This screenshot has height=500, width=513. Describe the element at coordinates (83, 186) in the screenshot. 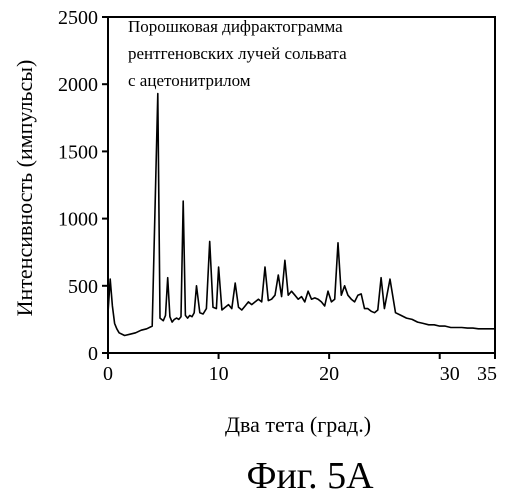

I see `y-axis-ticks: 0 500 1000 1500 2000 2500` at that location.